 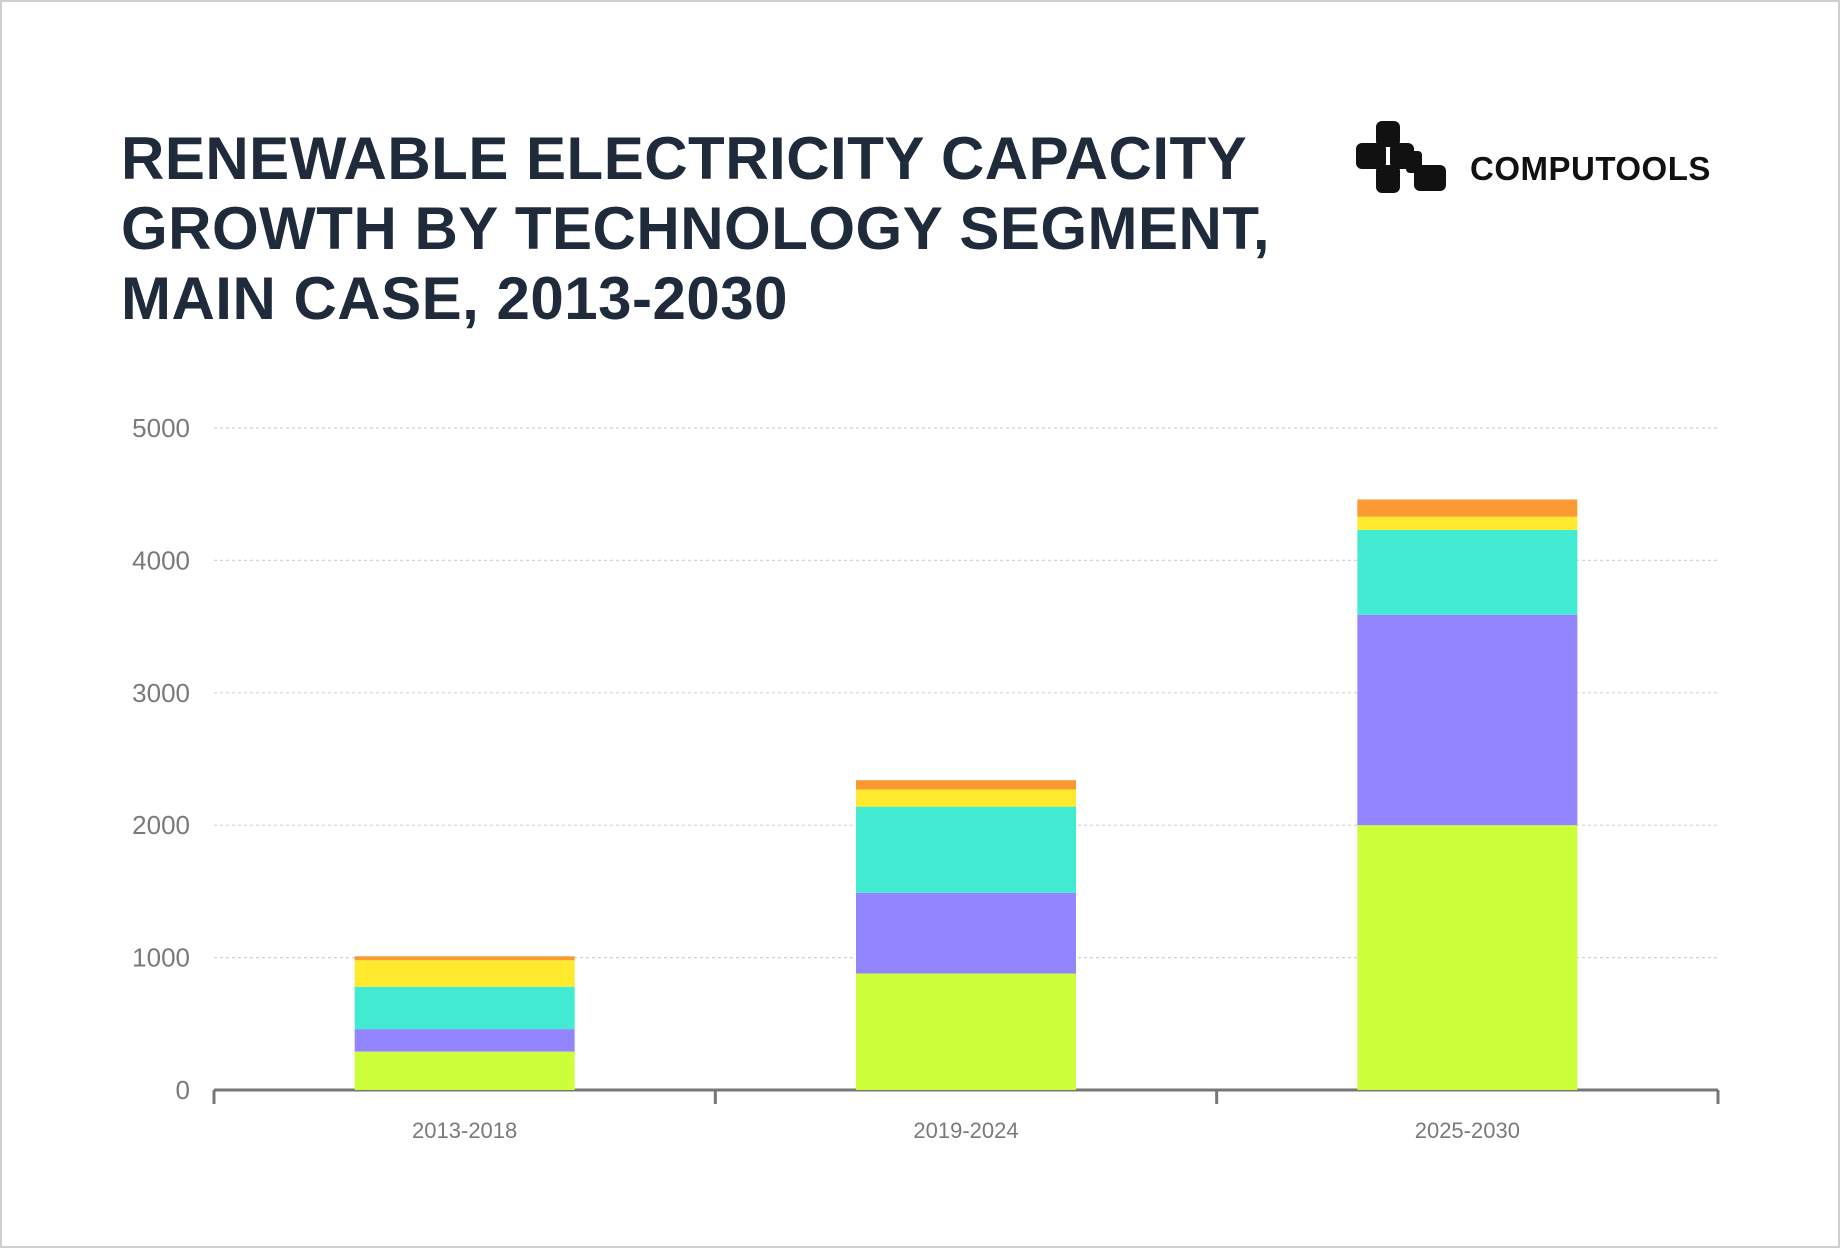 What do you see at coordinates (161, 958) in the screenshot?
I see `y-tick-label: 1000` at bounding box center [161, 958].